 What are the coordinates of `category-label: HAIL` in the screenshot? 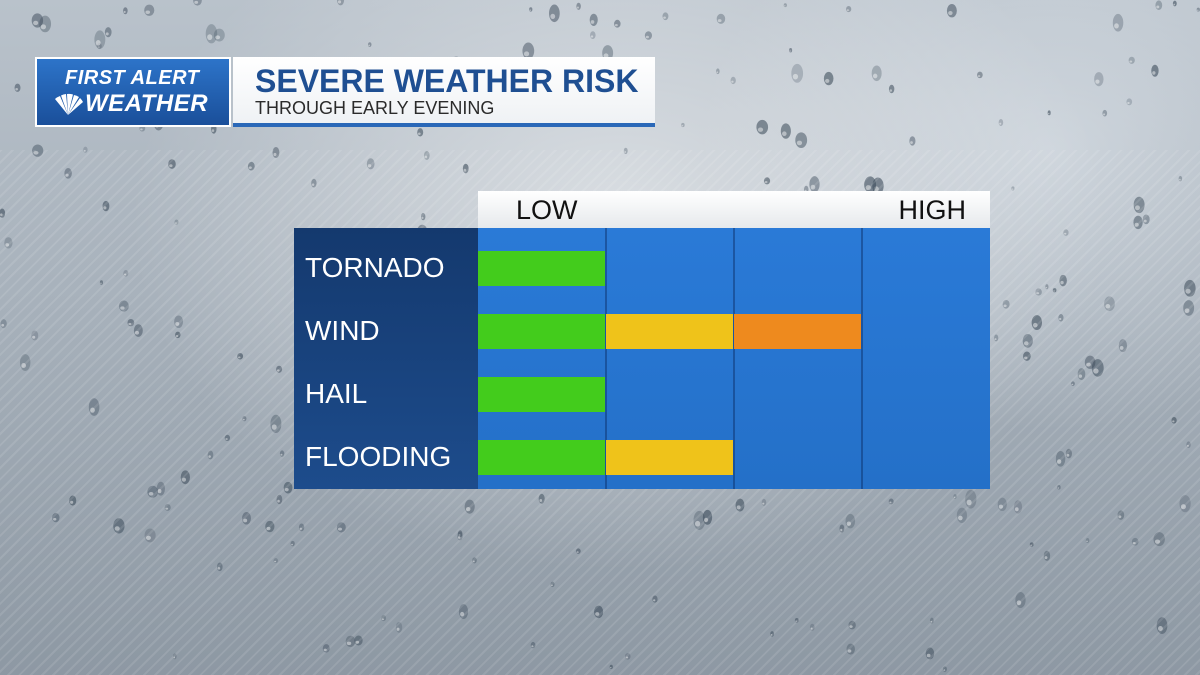 It's located at (336, 393).